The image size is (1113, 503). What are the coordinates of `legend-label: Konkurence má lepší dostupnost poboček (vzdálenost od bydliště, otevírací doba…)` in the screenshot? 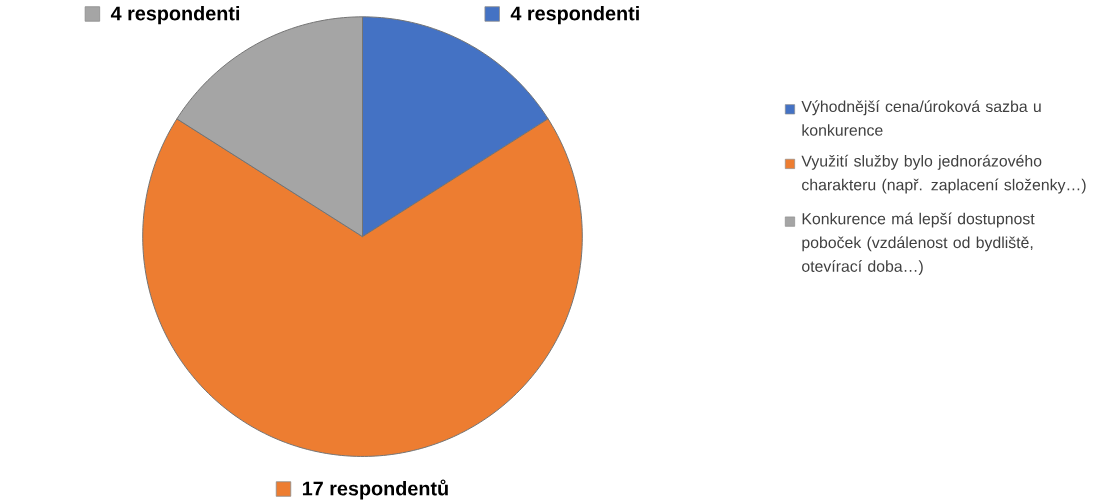 It's located at (918, 244).